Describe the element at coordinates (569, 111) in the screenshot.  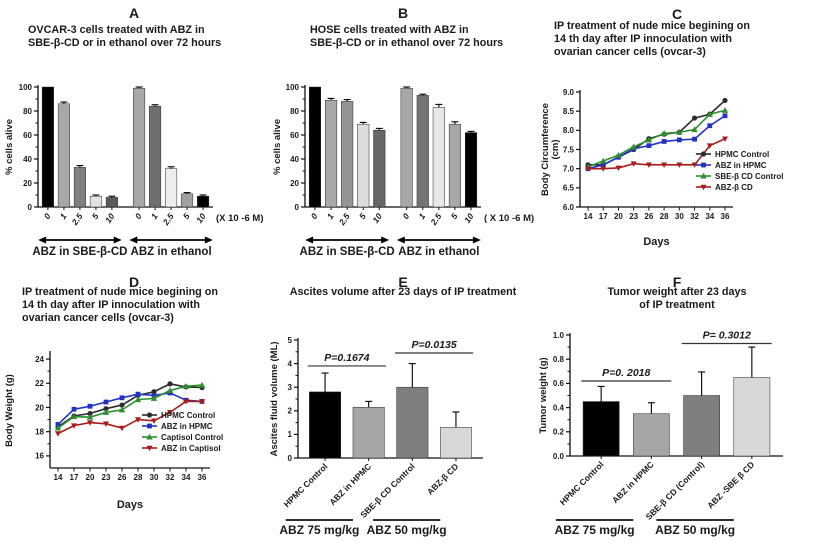
I see `svg-text: 8.5` at that location.